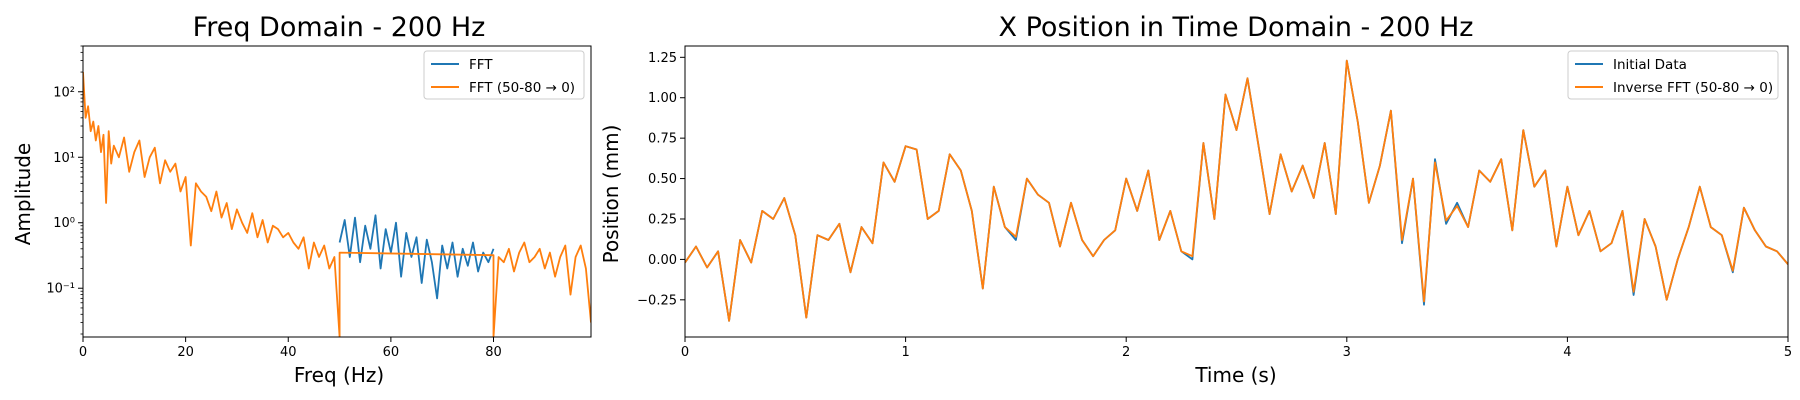 The height and width of the screenshot is (400, 1800). Describe the element at coordinates (1788, 352) in the screenshot. I see `x-tick-label: 5` at that location.